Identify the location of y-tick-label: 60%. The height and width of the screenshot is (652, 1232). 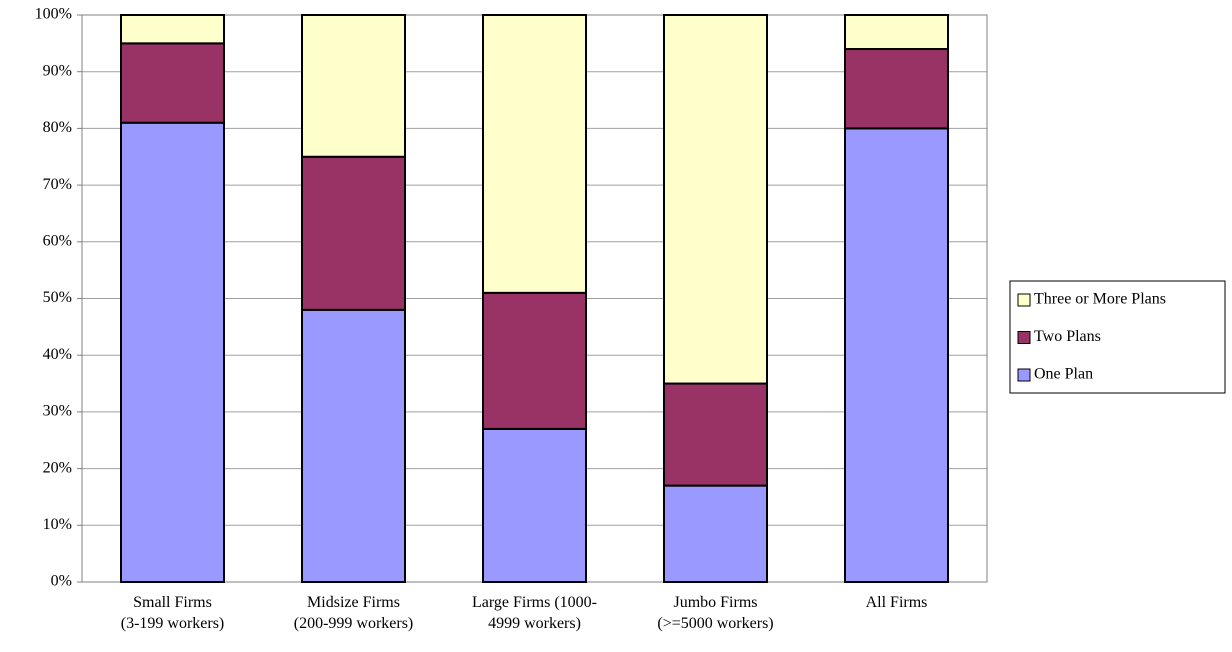
(57, 240).